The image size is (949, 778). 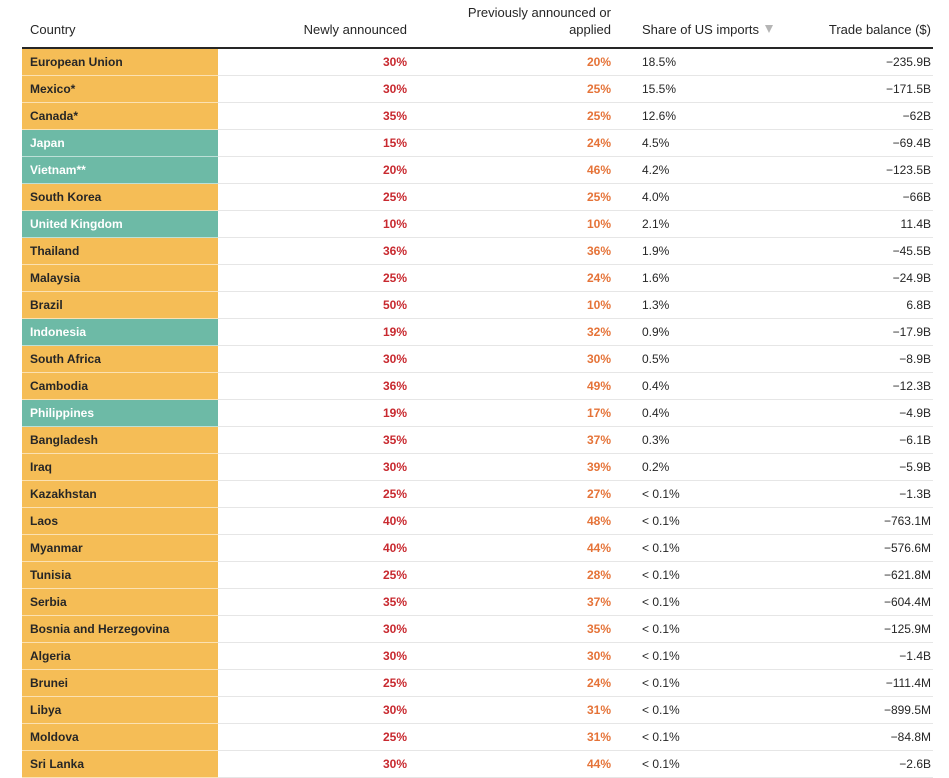 I want to click on cell-country: European Union, so click(x=120, y=62).